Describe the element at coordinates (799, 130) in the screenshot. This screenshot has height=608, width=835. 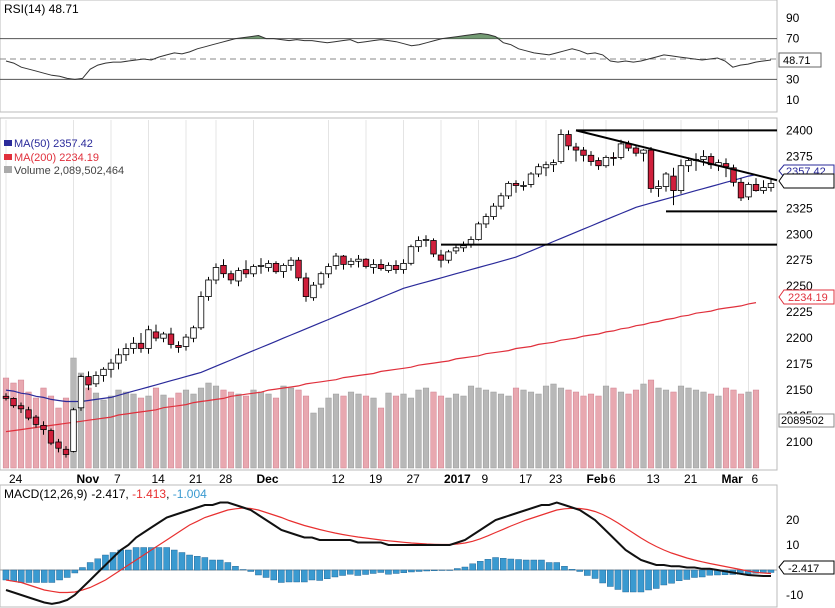
I see `price-tick-label: 2400` at that location.